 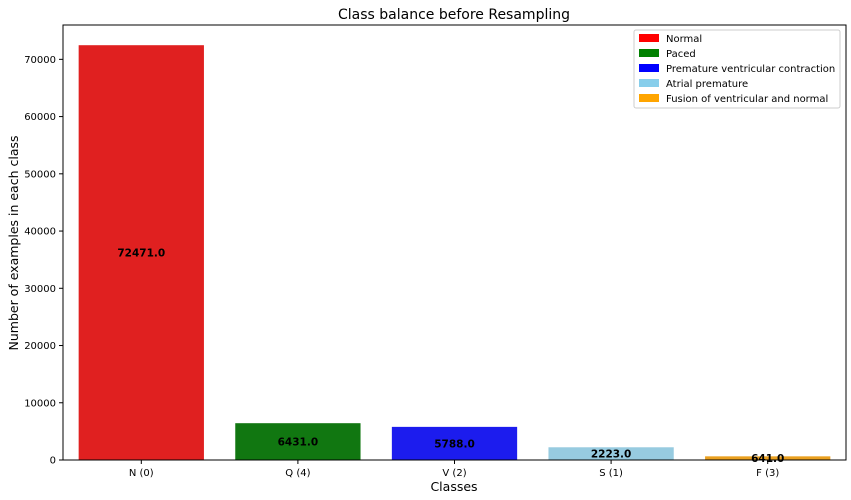 I want to click on y-tick-label: 60000, so click(x=40, y=117).